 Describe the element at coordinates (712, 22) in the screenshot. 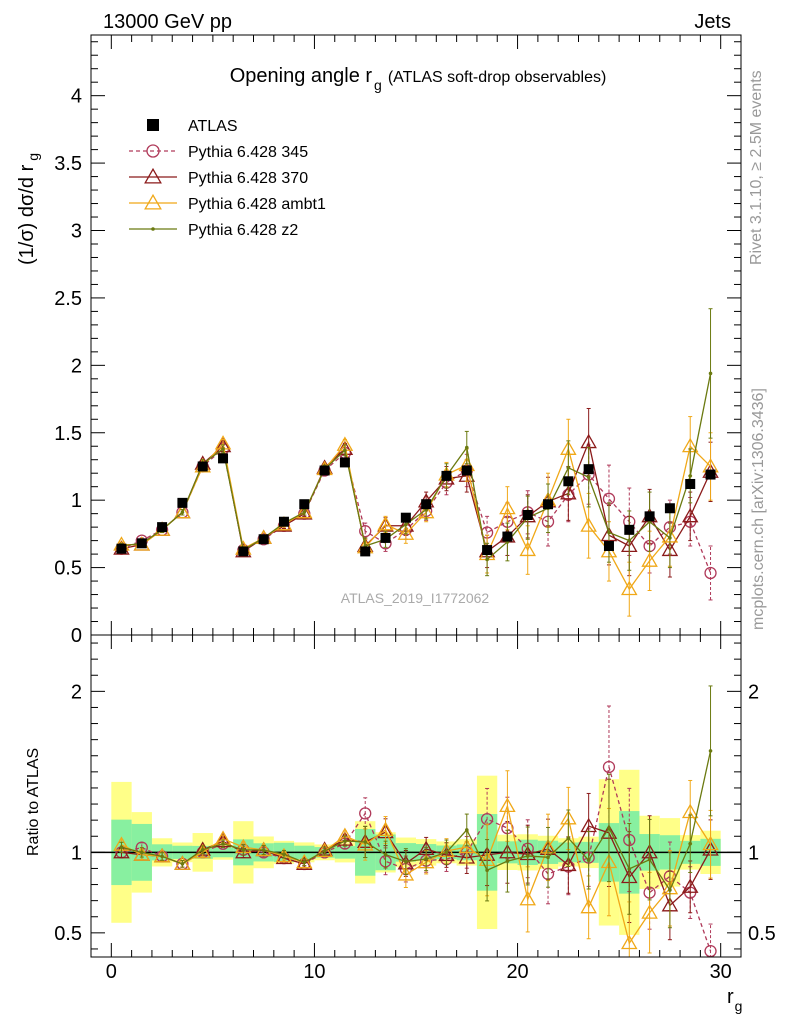

I see `header-jets: Jets` at that location.